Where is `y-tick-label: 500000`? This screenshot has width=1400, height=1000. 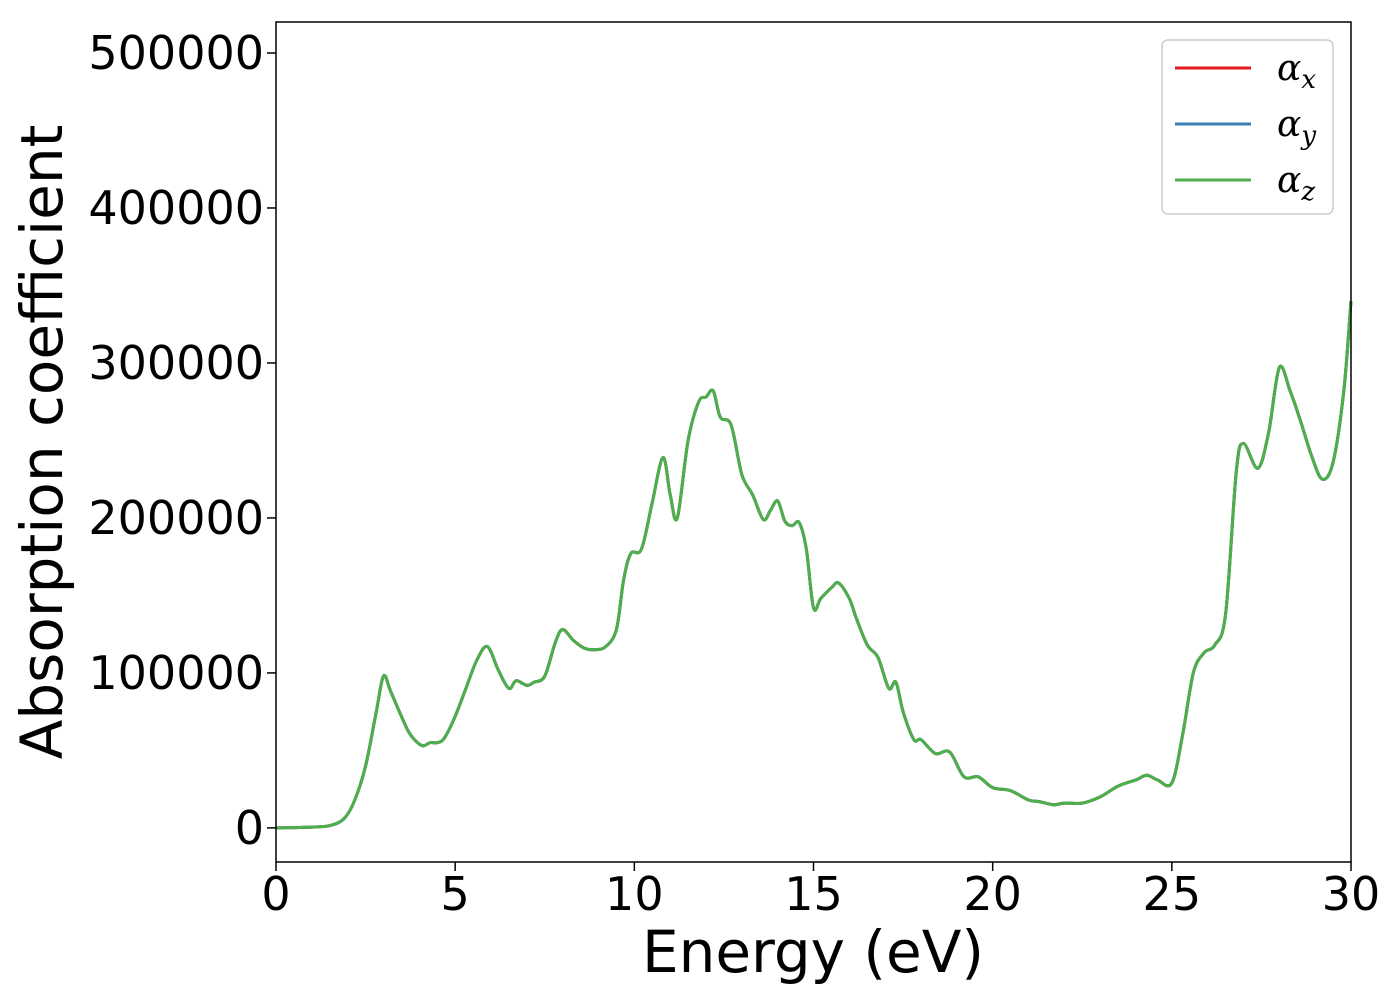 y-tick-label: 500000 is located at coordinates (176, 53).